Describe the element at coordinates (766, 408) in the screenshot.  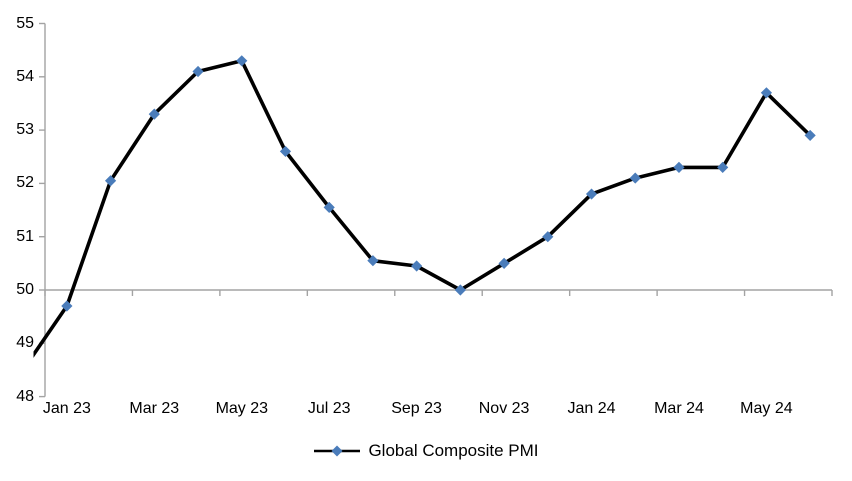
I see `x-axis-tick-label: May 24` at that location.